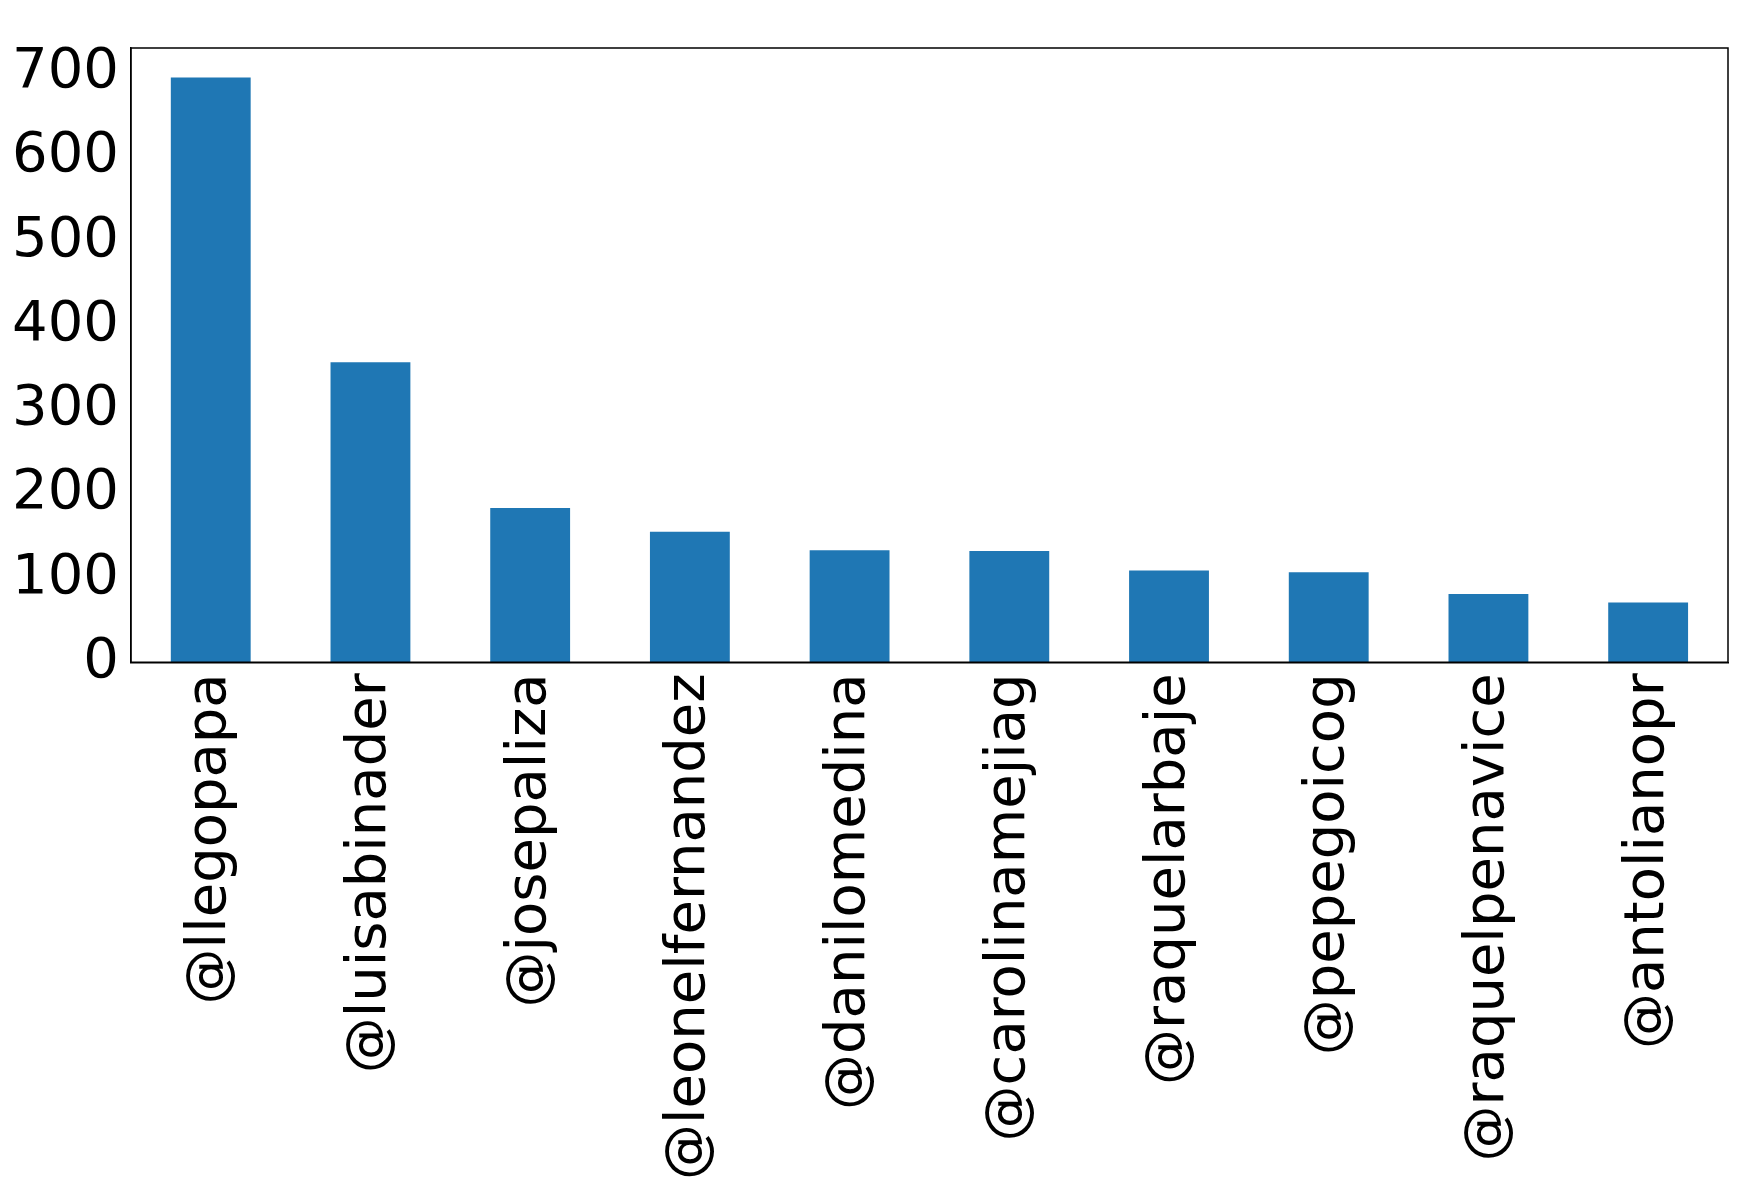 This screenshot has width=1759, height=1196. What do you see at coordinates (525, 840) in the screenshot?
I see `x-tick-label: @josepaliza` at bounding box center [525, 840].